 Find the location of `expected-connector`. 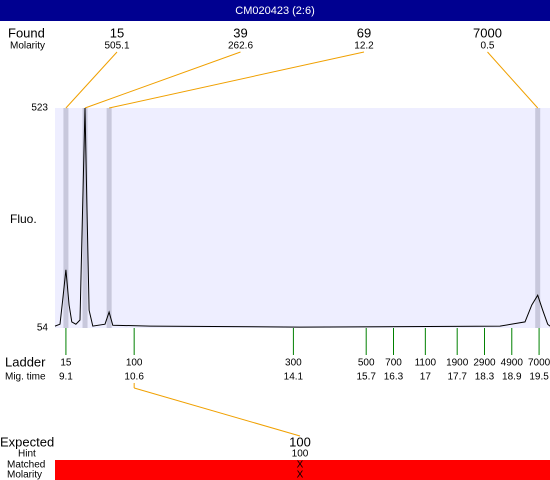

expected-connector is located at coordinates (217, 412).